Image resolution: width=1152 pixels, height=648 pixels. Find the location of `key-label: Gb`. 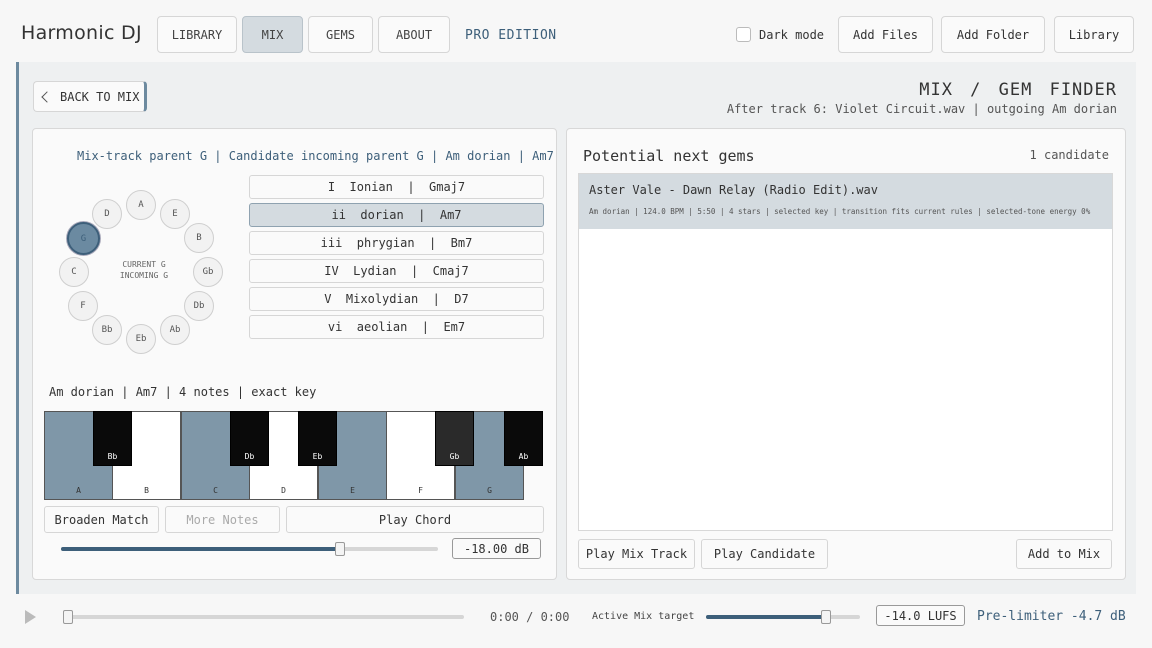

key-label: Gb is located at coordinates (454, 456).